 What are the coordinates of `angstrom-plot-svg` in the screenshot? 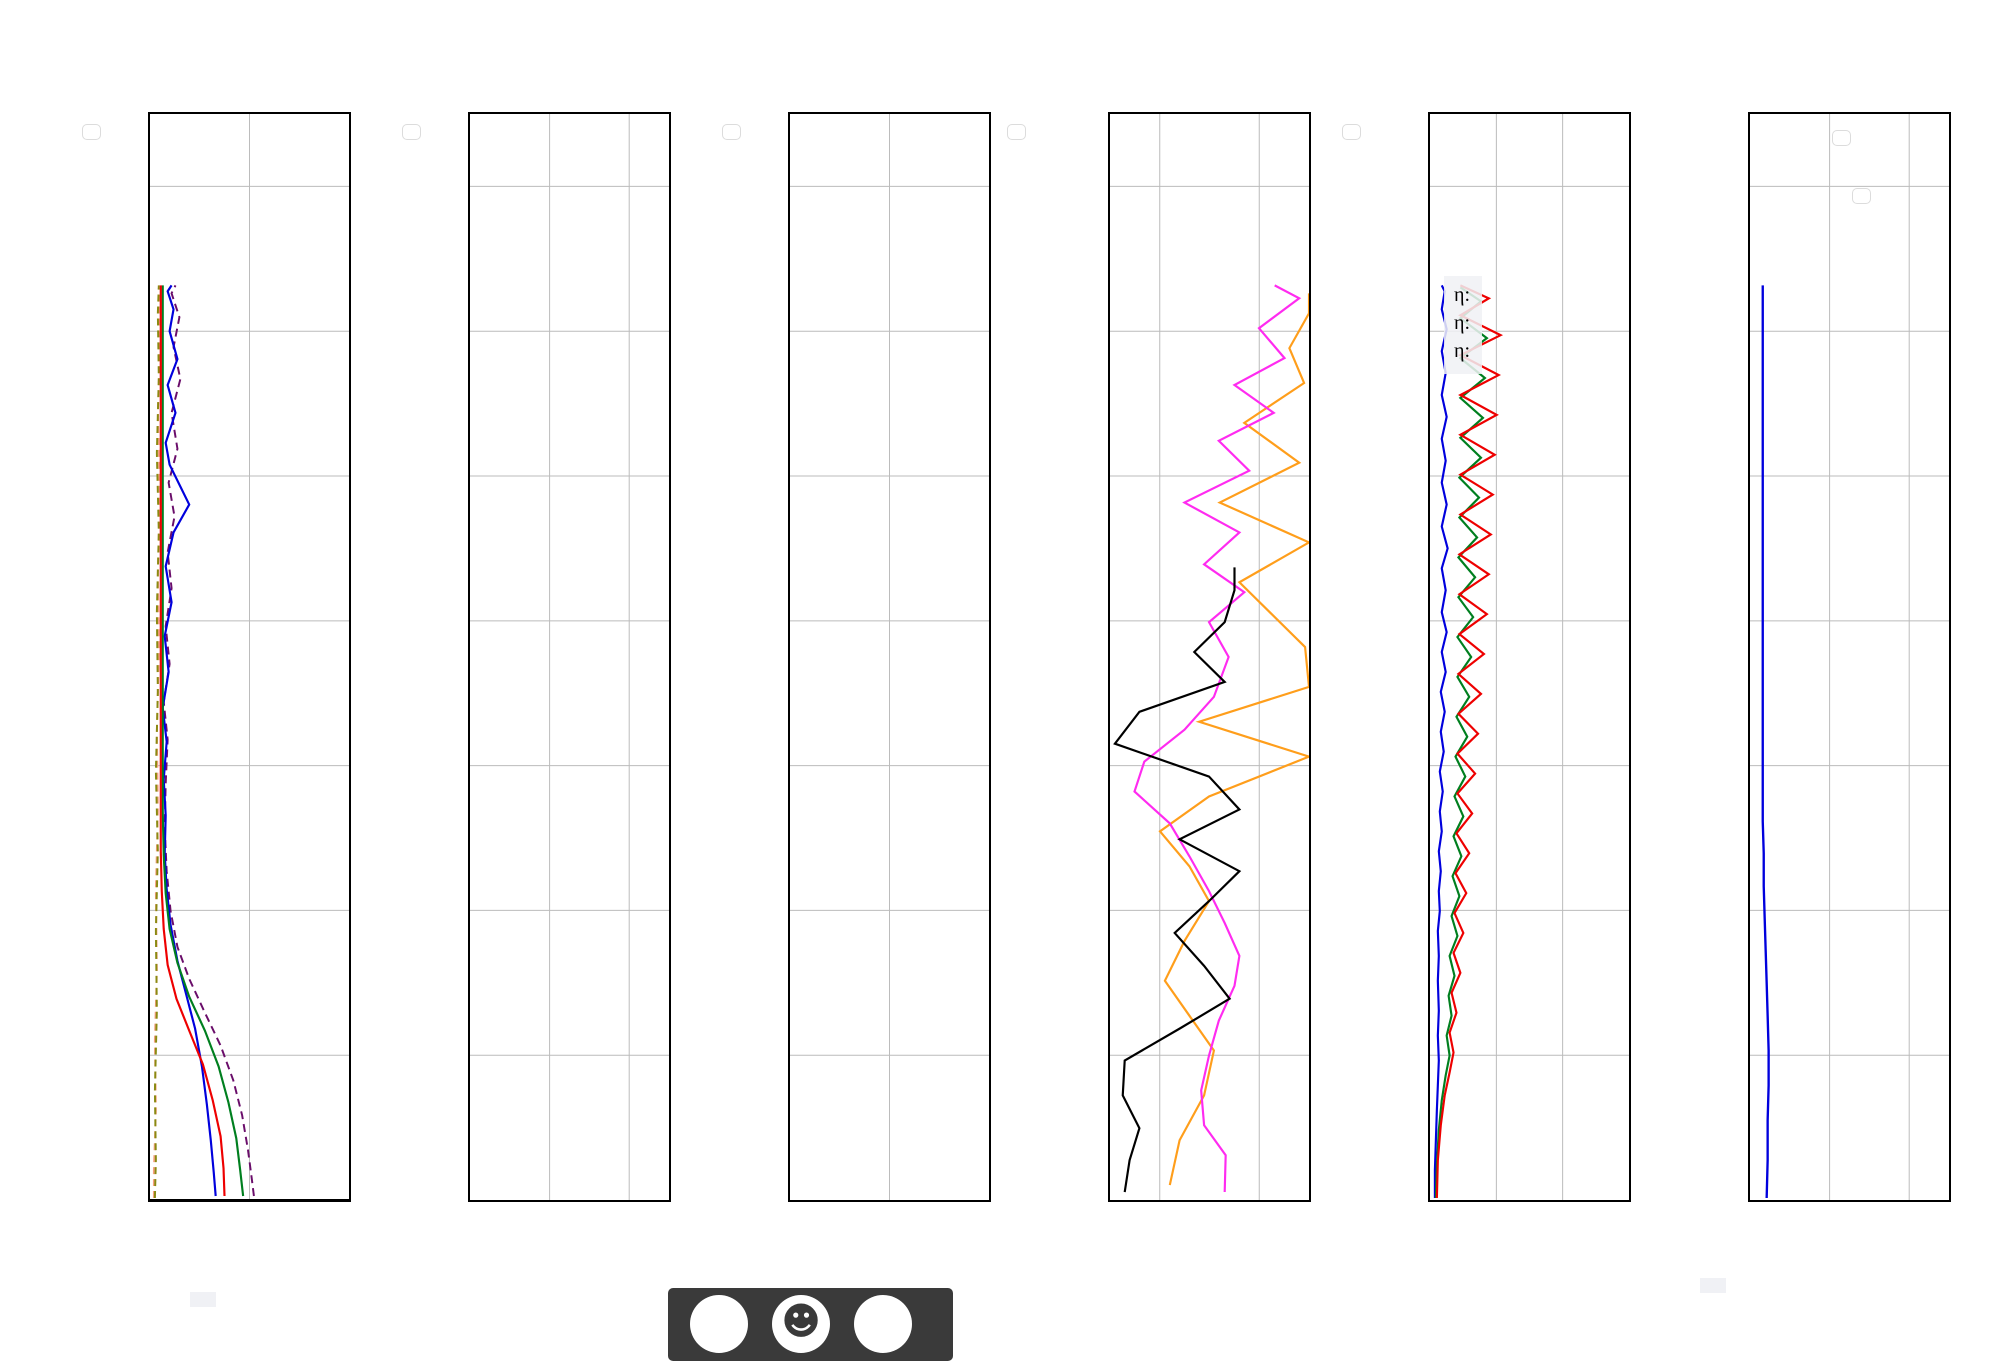 It's located at (1209, 657).